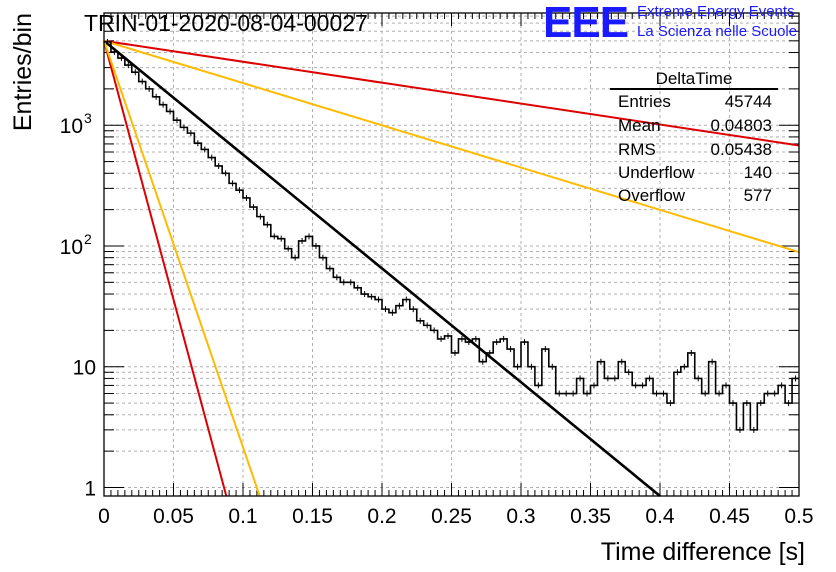 The image size is (836, 572). I want to click on x-tick-label: 0.25, so click(451, 516).